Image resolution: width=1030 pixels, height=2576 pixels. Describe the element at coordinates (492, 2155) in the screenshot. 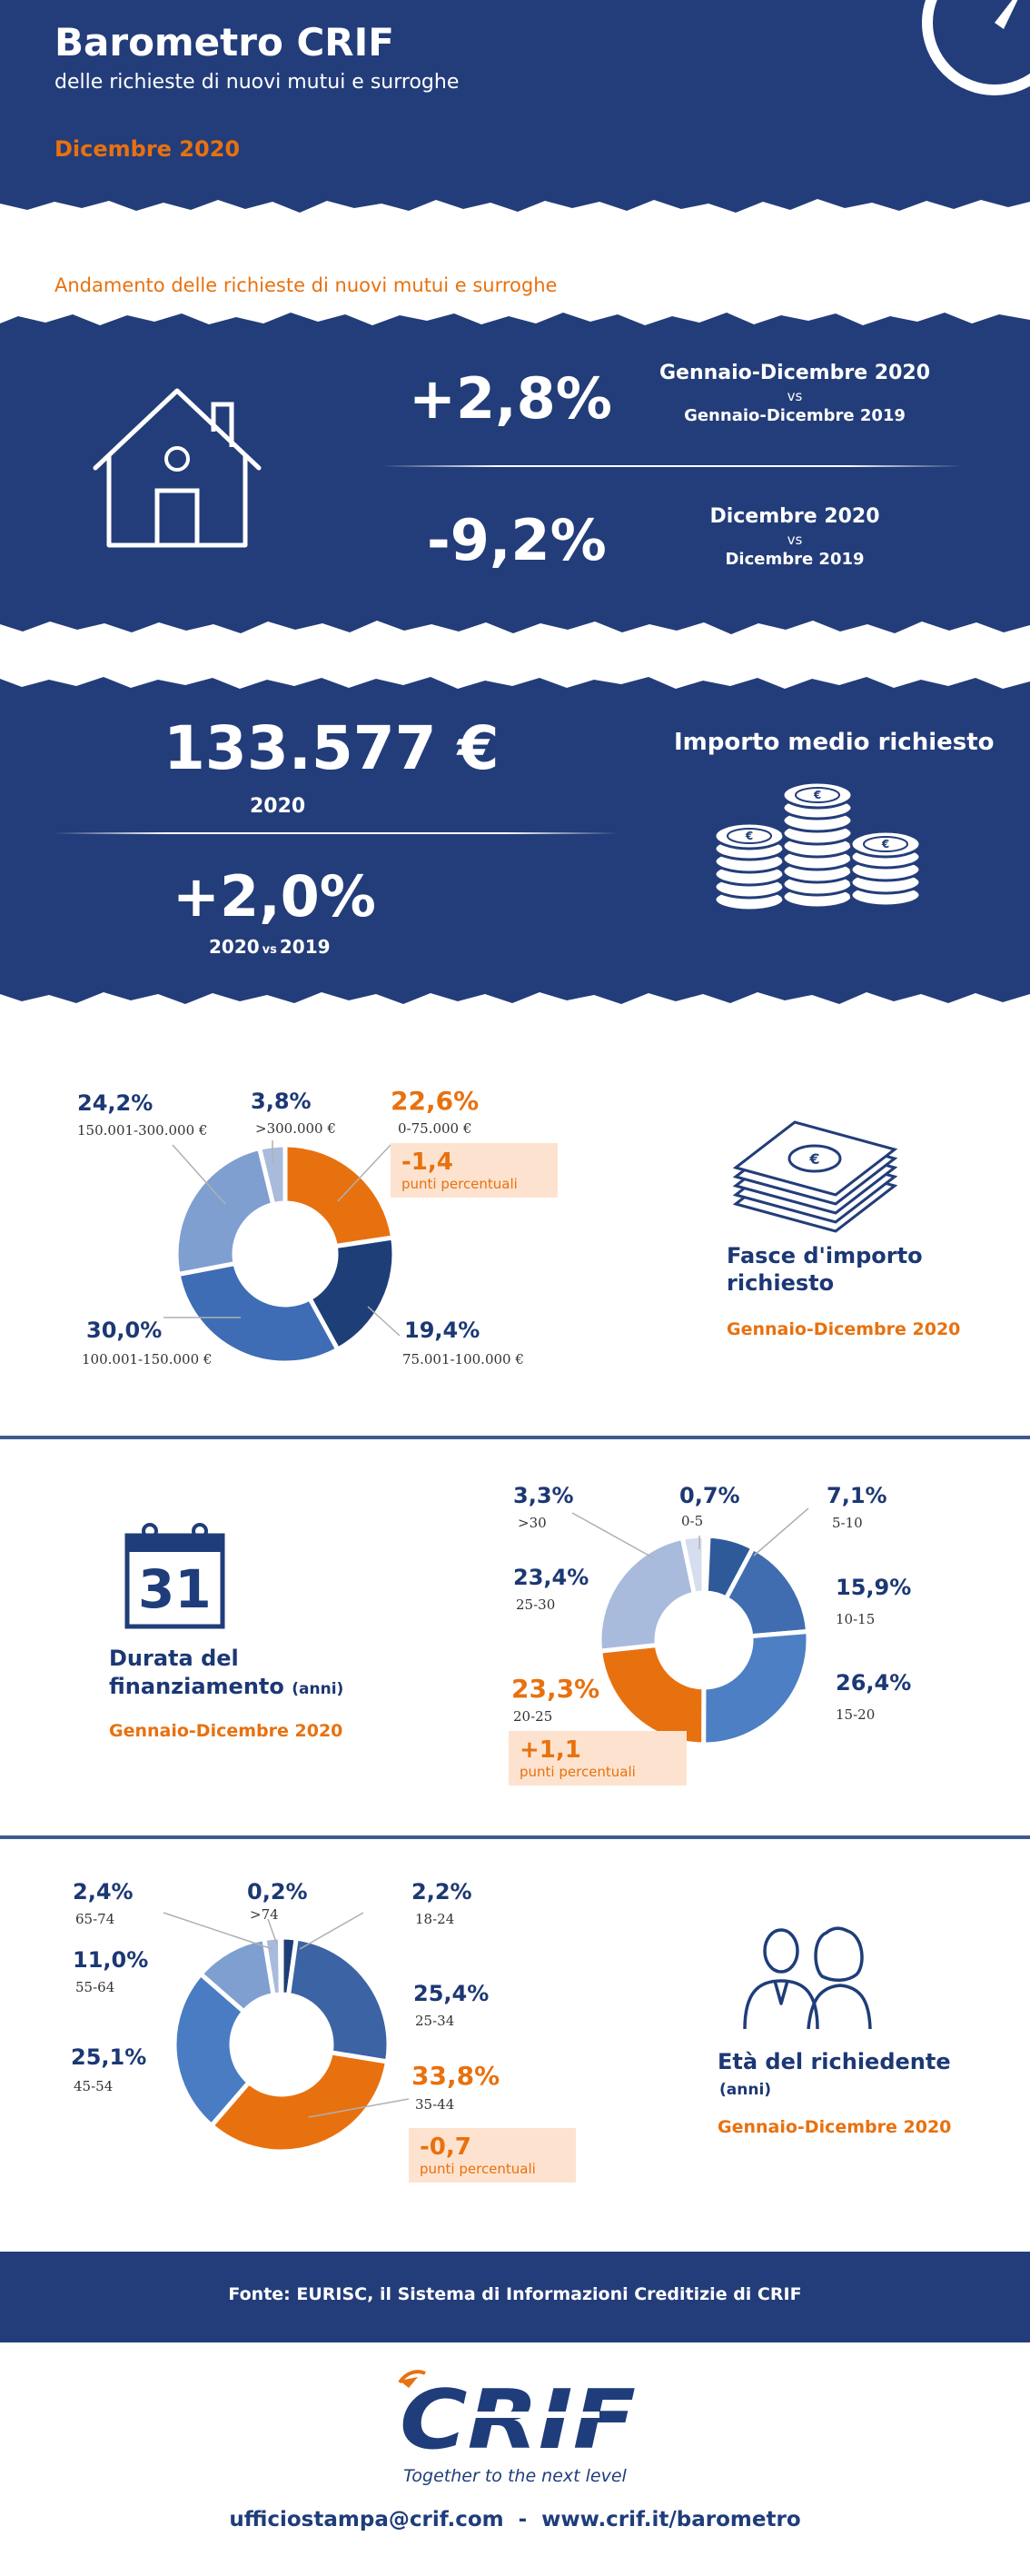

I see `eta-delta-box: -0,7 punti percentuali` at that location.